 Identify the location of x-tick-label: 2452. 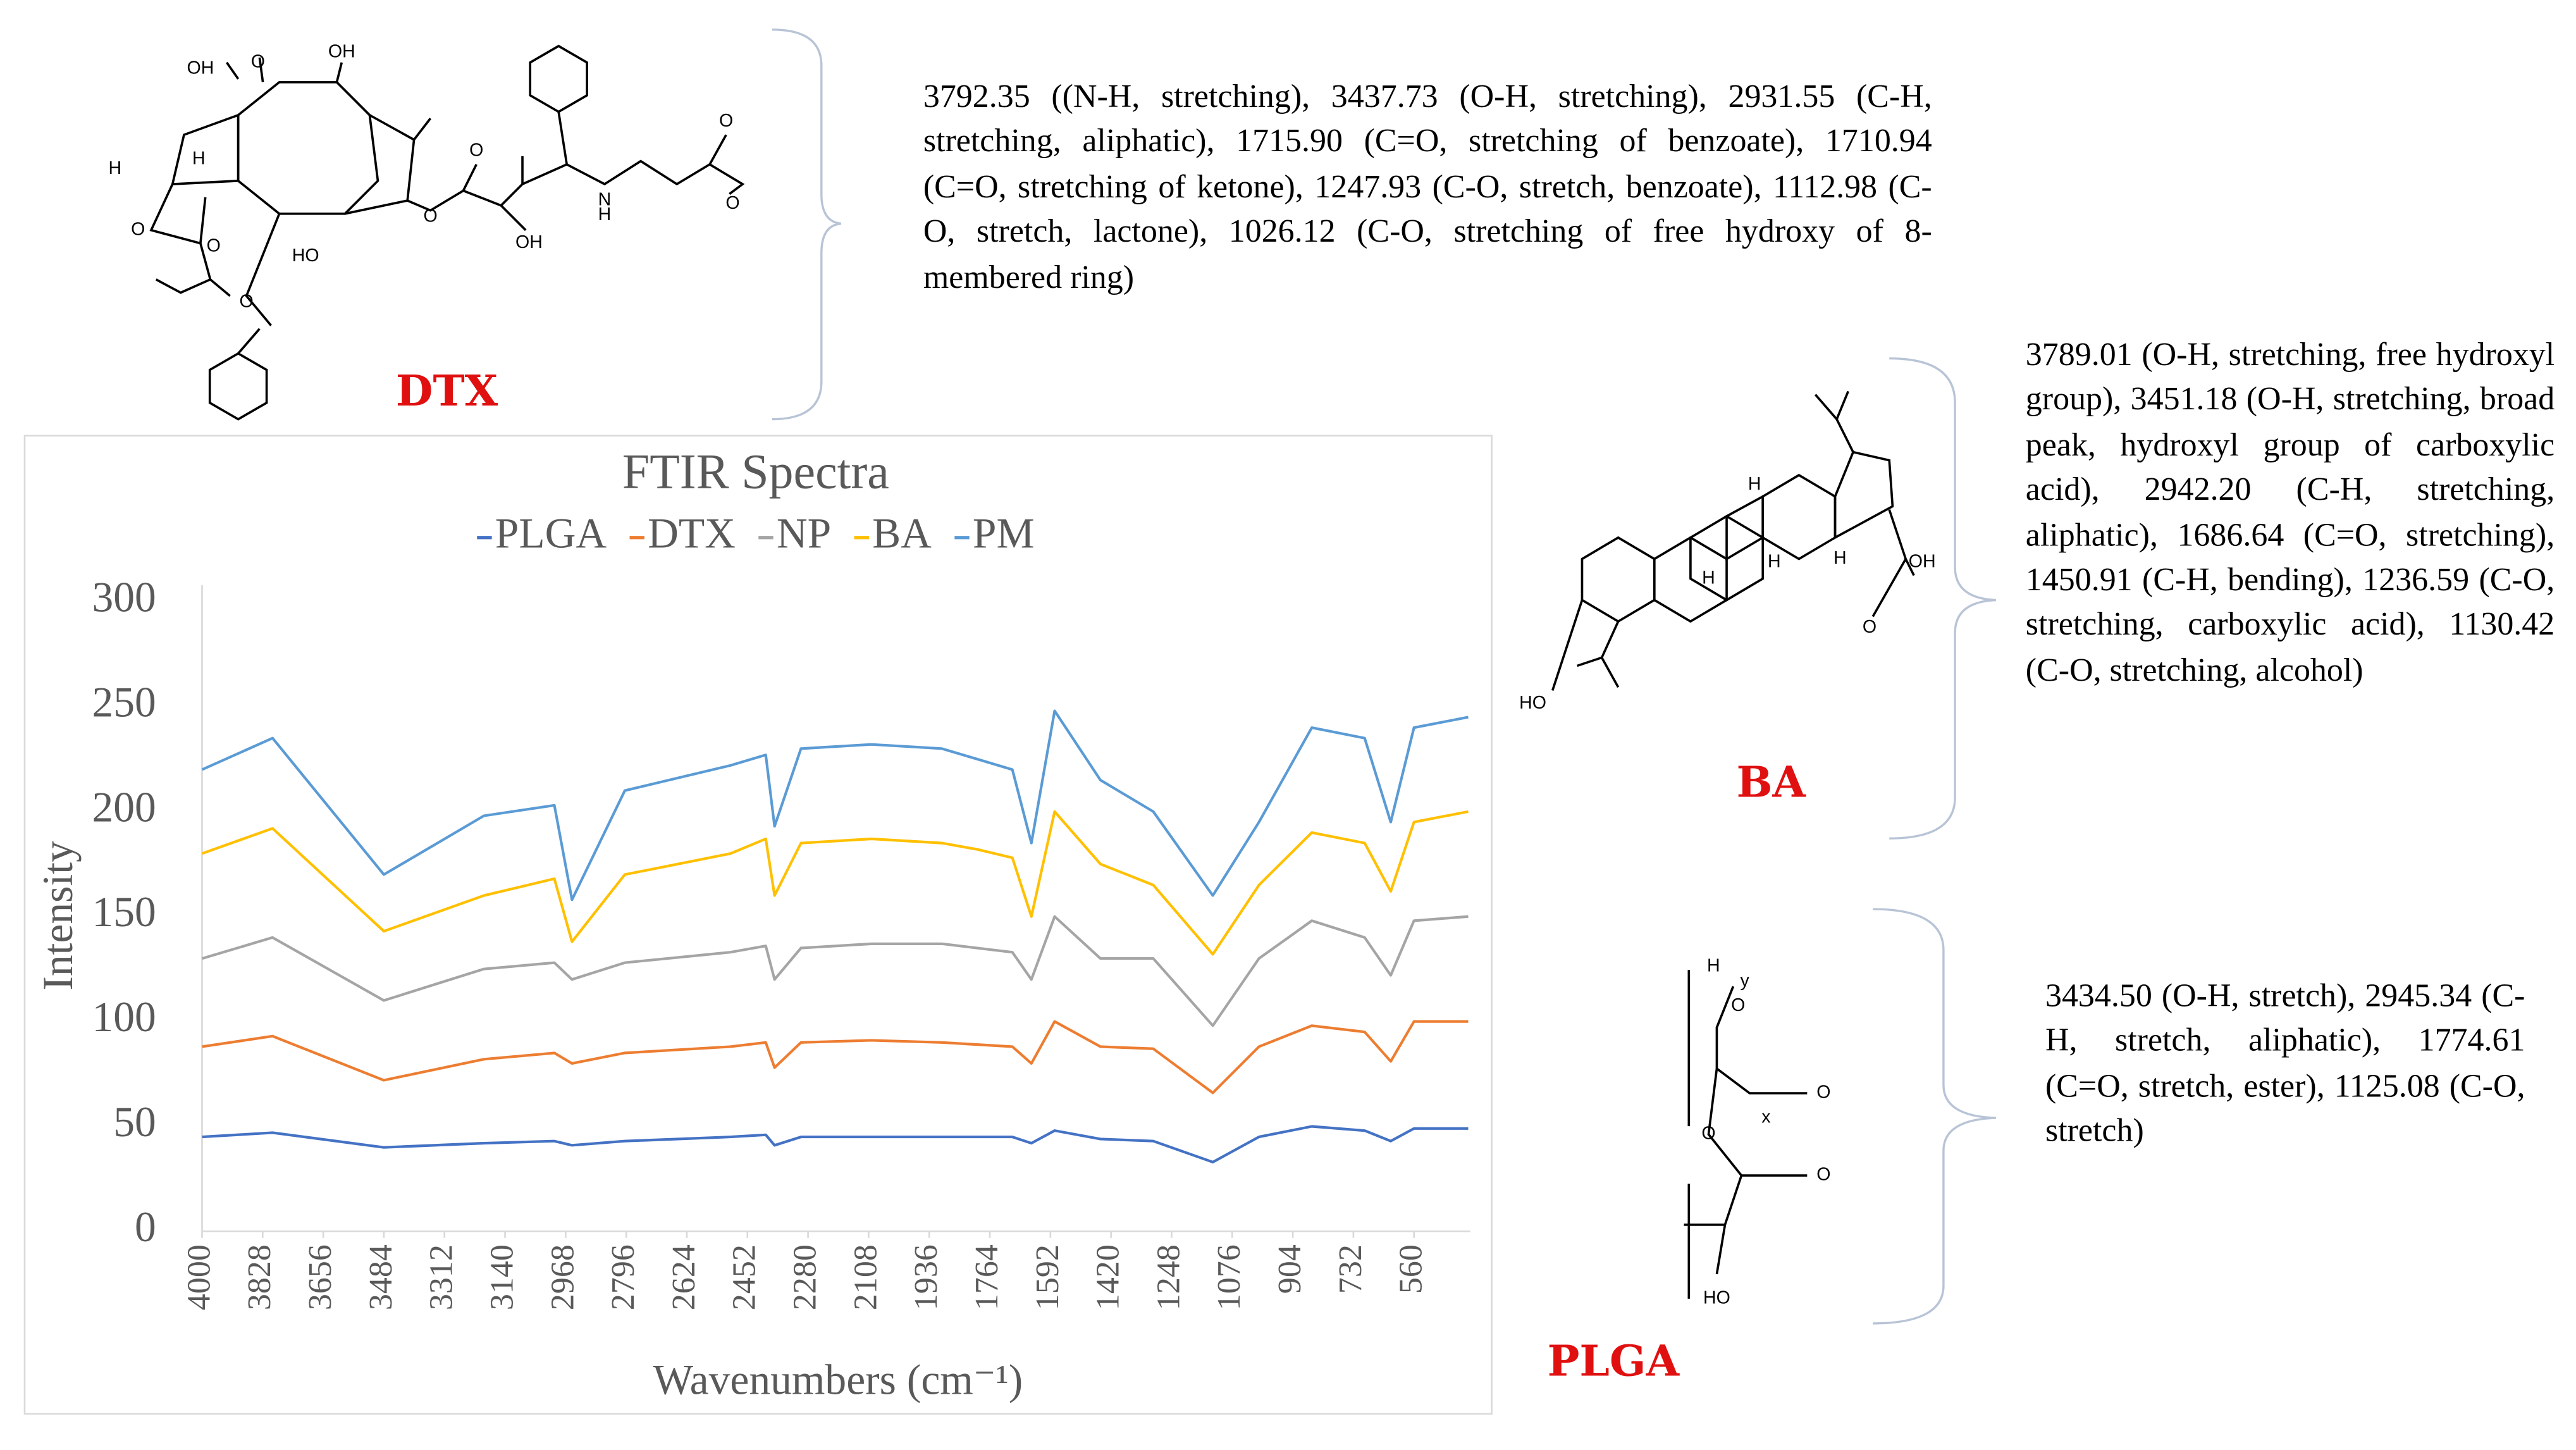
(745, 1277).